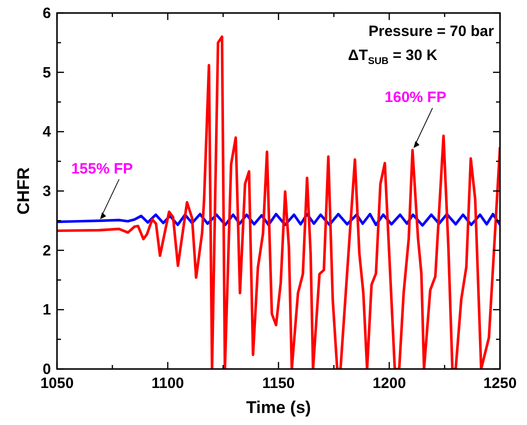 This screenshot has height=425, width=527. I want to click on y-tick-label: 4, so click(47, 132).